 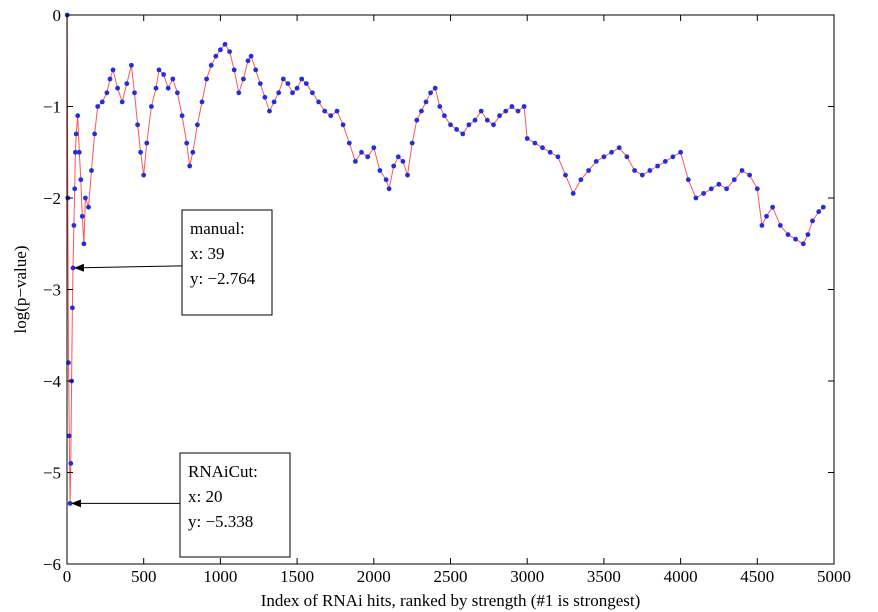 What do you see at coordinates (205, 496) in the screenshot?
I see `annotation-text: x: 20` at bounding box center [205, 496].